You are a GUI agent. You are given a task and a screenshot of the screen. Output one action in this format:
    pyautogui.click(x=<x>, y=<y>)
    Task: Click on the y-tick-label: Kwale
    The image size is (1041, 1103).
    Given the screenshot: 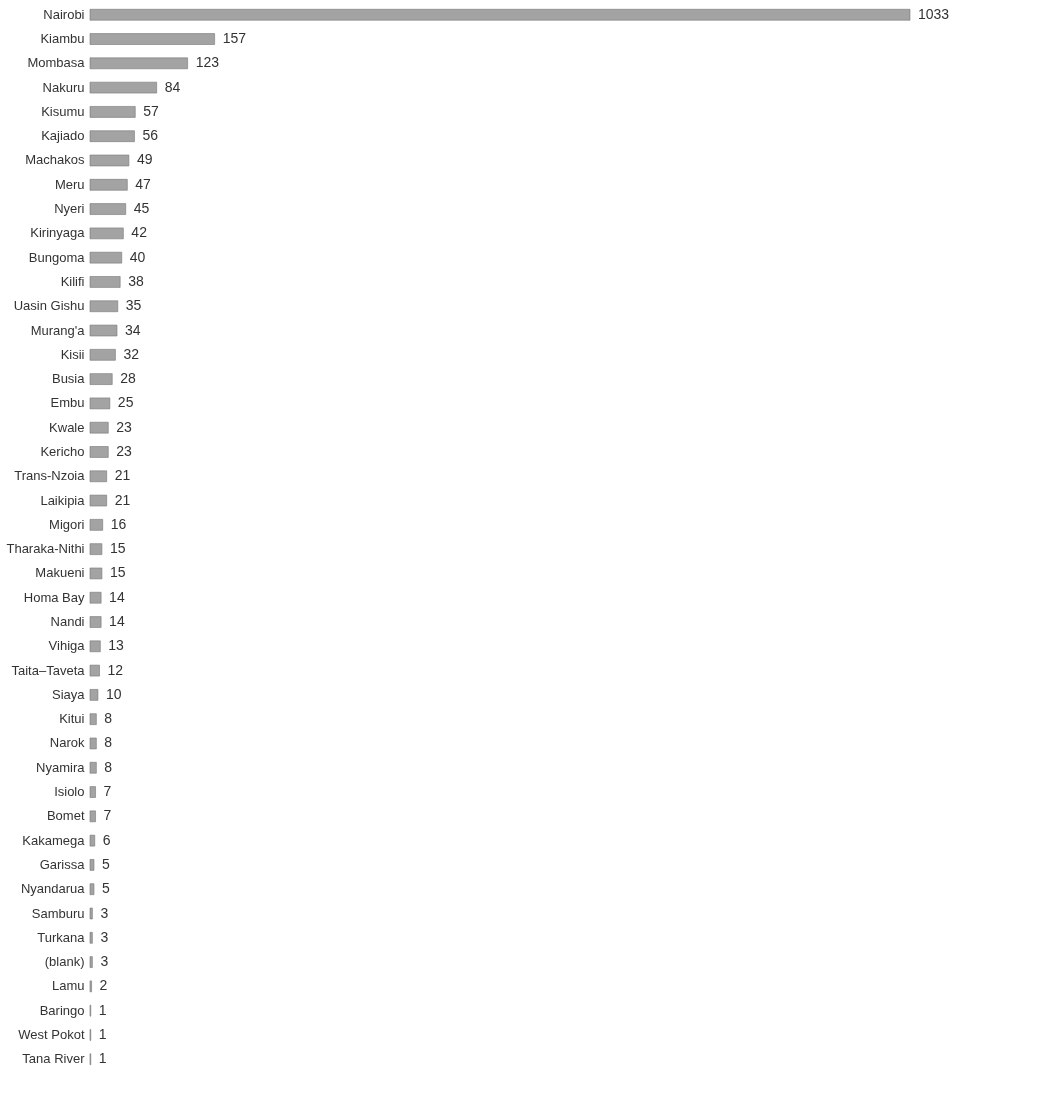 What is the action you would take?
    pyautogui.click(x=67, y=427)
    